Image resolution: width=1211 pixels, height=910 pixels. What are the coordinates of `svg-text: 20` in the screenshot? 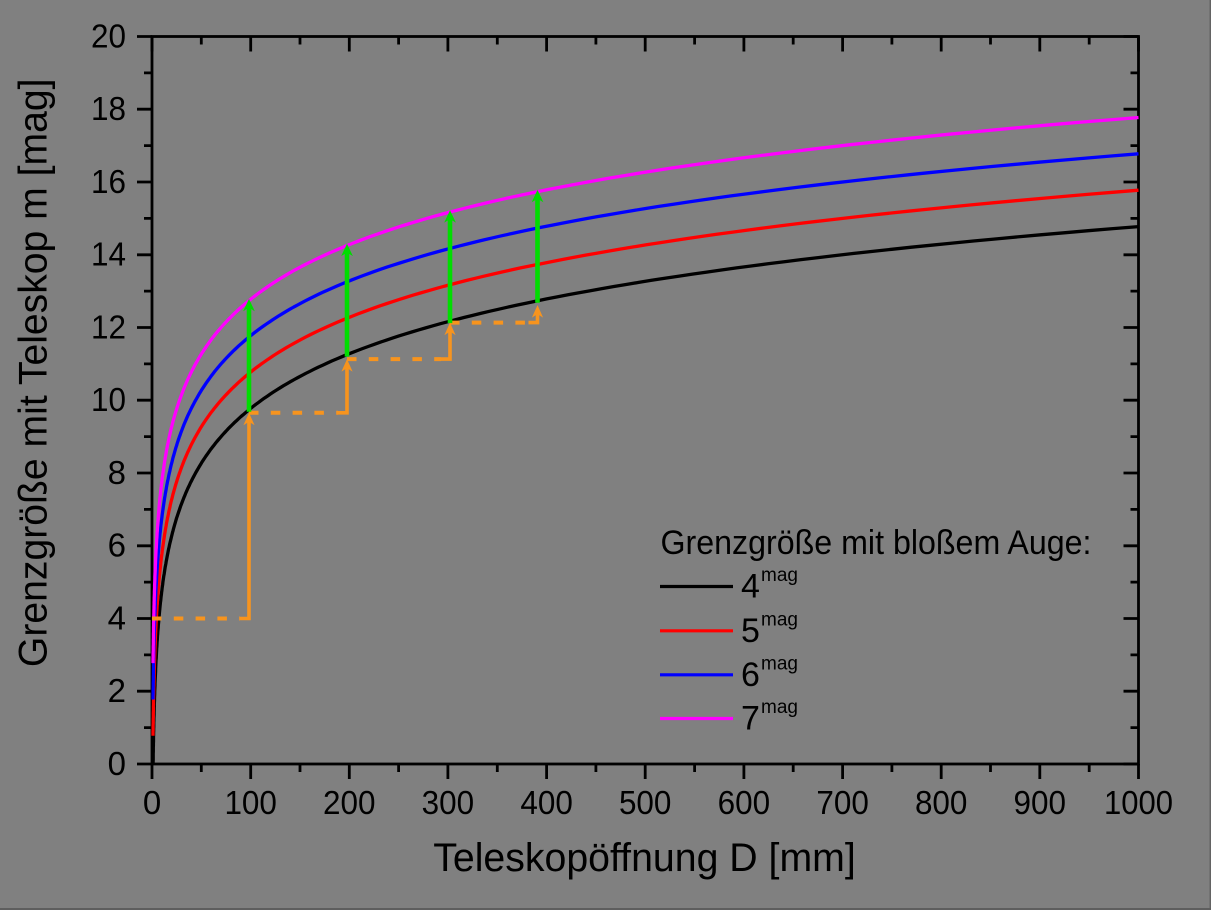 It's located at (108, 35).